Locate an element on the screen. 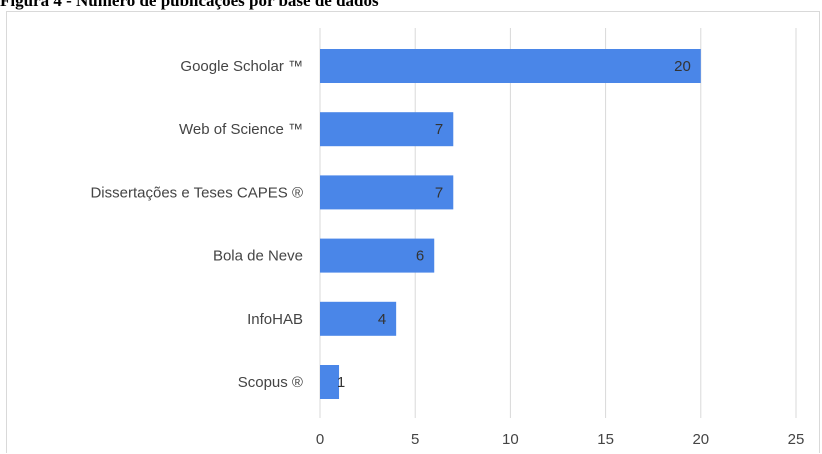 The width and height of the screenshot is (822, 454). category-label: InfoHAB is located at coordinates (275, 319).